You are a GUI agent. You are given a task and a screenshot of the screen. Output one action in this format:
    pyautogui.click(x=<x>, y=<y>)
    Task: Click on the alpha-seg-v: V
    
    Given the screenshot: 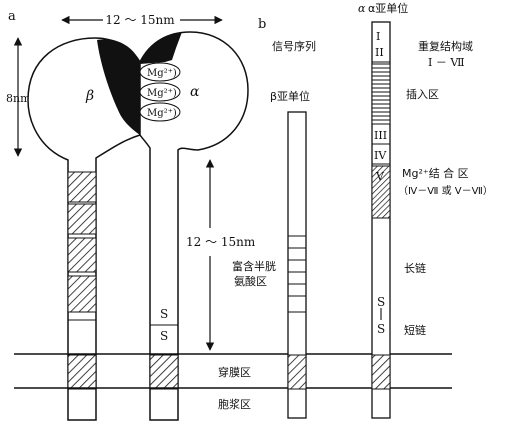 What is the action you would take?
    pyautogui.click(x=380, y=176)
    